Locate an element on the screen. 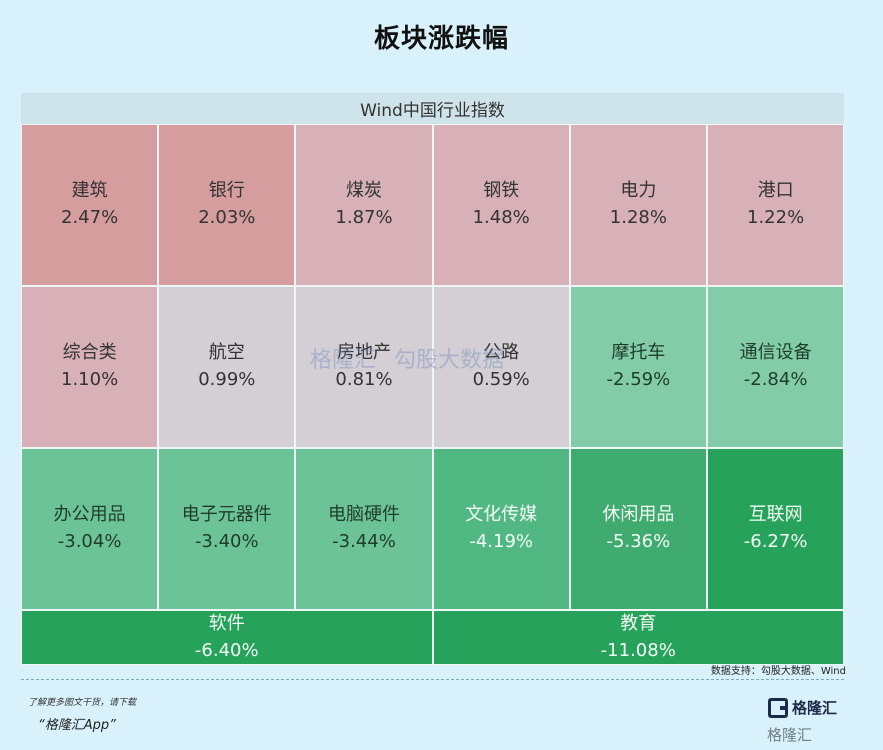 This screenshot has width=883, height=750. cell-label: 综合类 is located at coordinates (89, 352).